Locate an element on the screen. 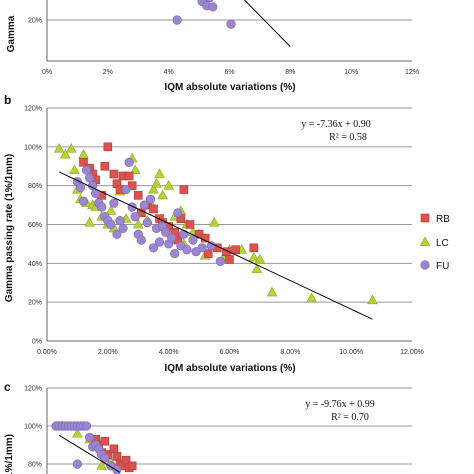  x-tick-label: 2% is located at coordinates (108, 72).